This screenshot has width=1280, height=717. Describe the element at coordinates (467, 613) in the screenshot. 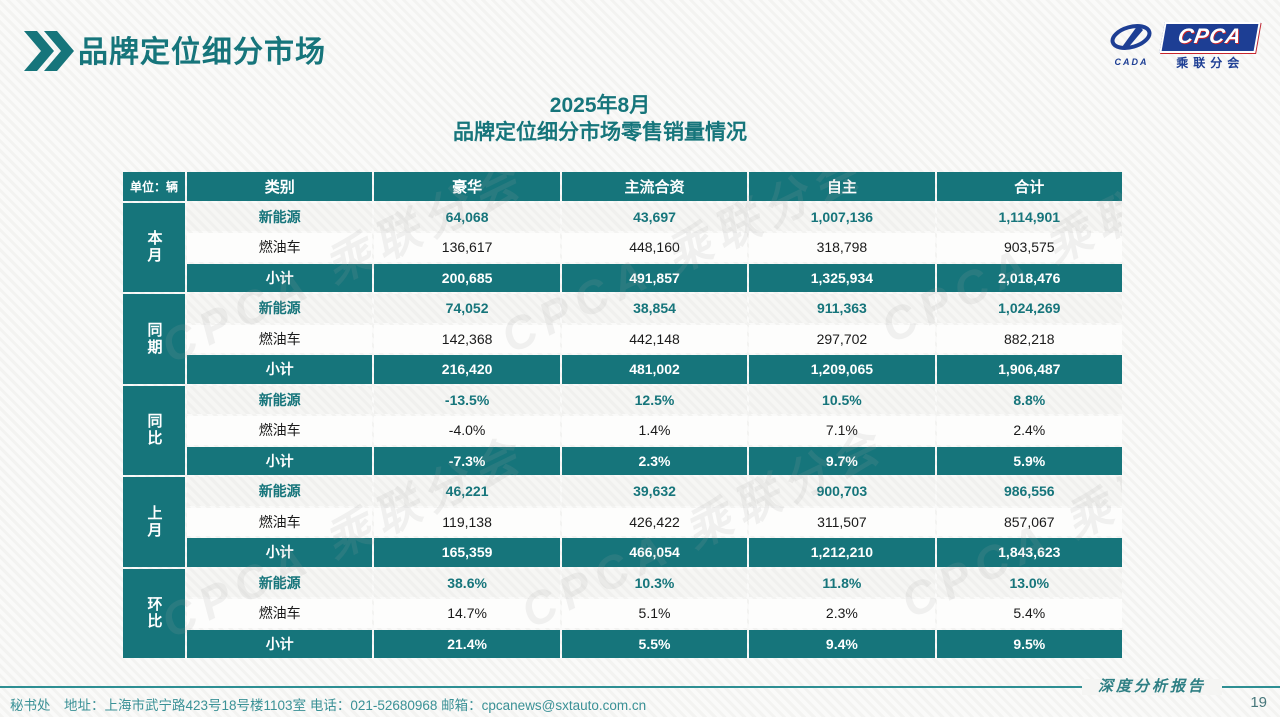

I see `table-cell-value: 14.7%` at that location.